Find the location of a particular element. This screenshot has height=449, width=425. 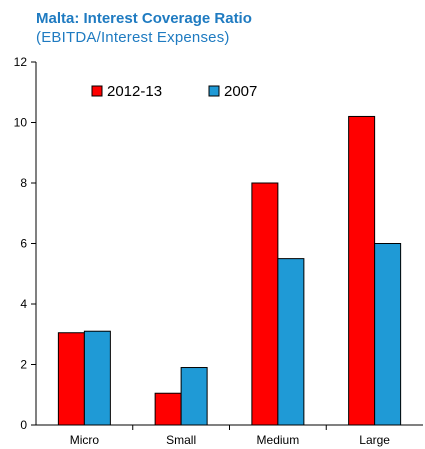

chart-subtitle: (EBITDA/Interest Expenses) is located at coordinates (133, 37).